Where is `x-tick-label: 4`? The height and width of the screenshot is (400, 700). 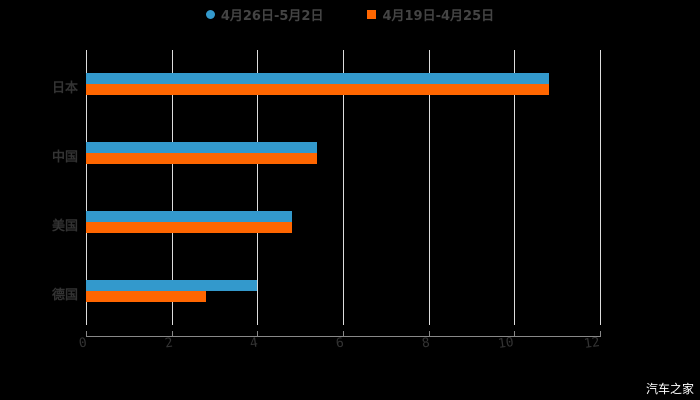 x-tick-label: 4 is located at coordinates (254, 343).